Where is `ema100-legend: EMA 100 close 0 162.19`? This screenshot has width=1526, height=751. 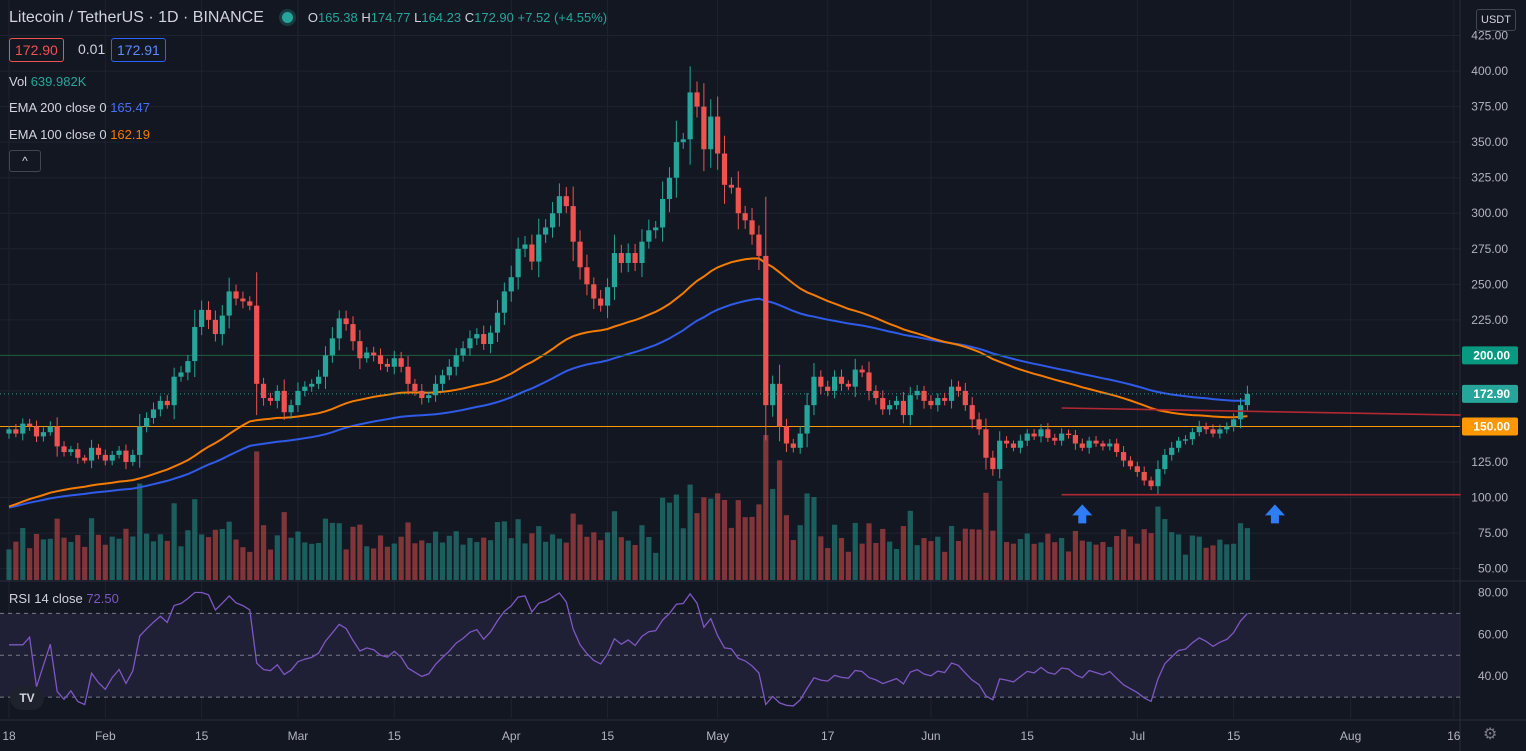 ema100-legend: EMA 100 close 0 162.19 is located at coordinates (79, 134).